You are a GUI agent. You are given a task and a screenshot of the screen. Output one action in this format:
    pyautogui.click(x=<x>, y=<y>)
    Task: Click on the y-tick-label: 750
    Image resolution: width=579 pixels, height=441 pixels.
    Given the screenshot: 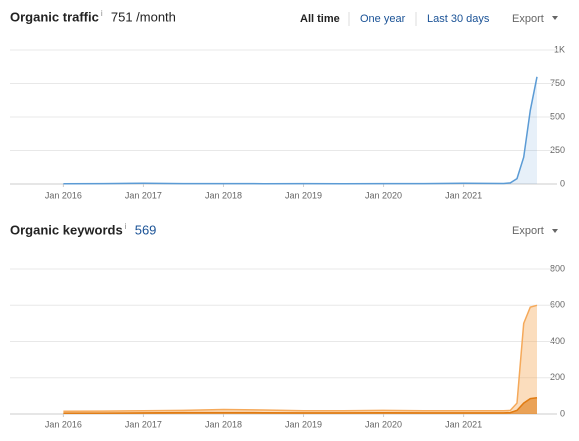 What is the action you would take?
    pyautogui.click(x=557, y=83)
    